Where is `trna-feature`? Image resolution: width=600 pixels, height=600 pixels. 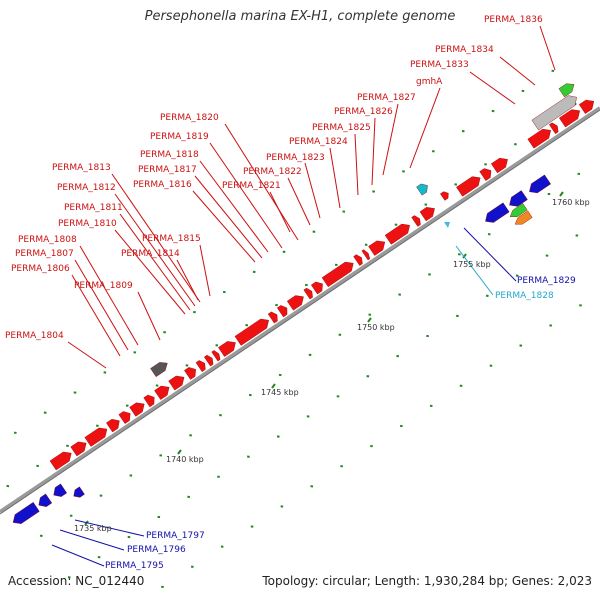 trna-feature is located at coordinates (422, 189).